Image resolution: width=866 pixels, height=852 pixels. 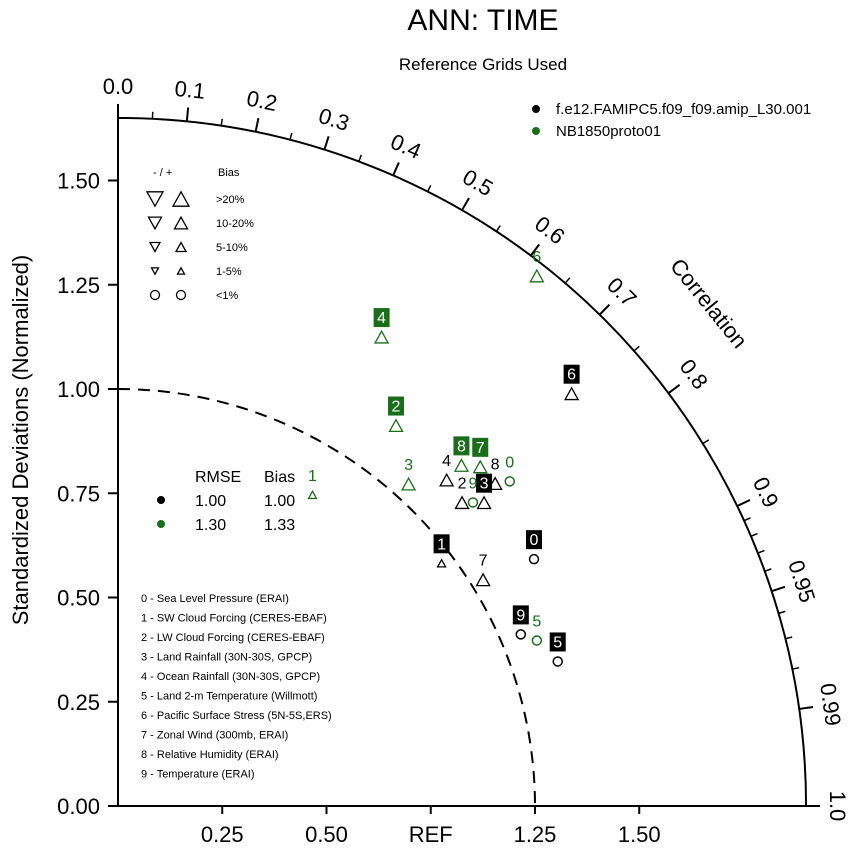 What do you see at coordinates (549, 230) in the screenshot?
I see `correlation-tick-label: 0.6` at bounding box center [549, 230].